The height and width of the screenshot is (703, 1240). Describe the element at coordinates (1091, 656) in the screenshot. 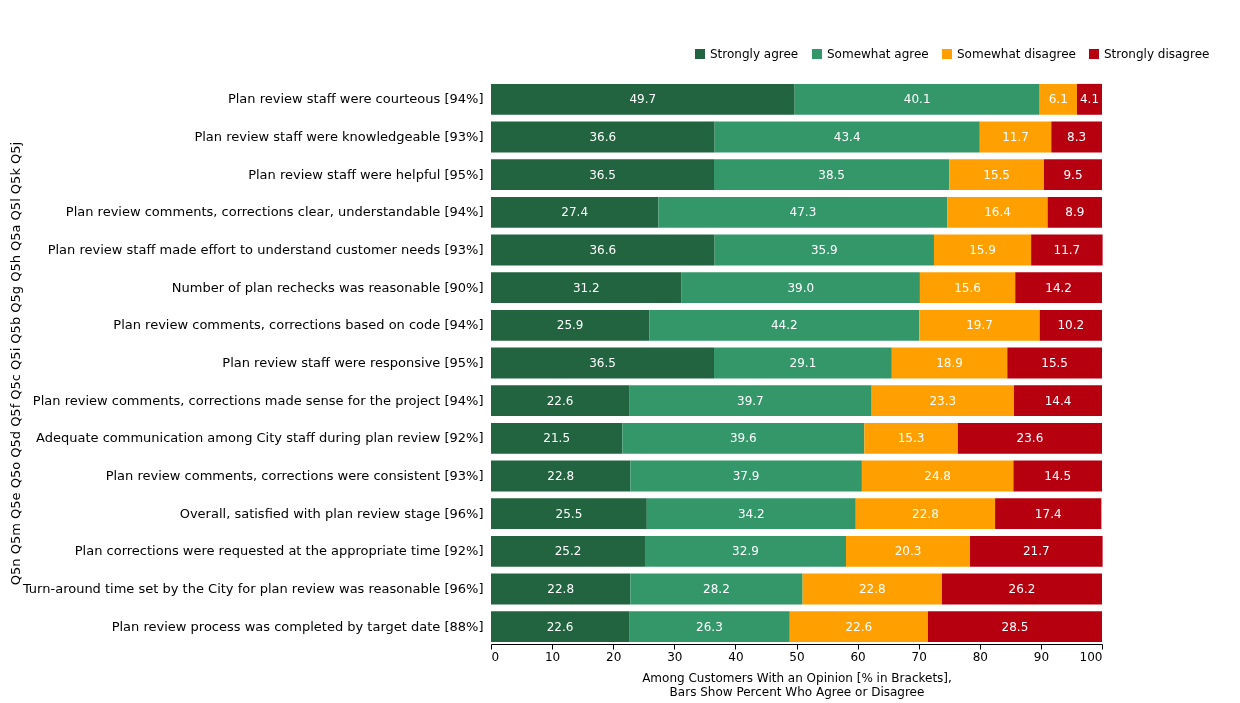

I see `x-tick-label: 100` at that location.